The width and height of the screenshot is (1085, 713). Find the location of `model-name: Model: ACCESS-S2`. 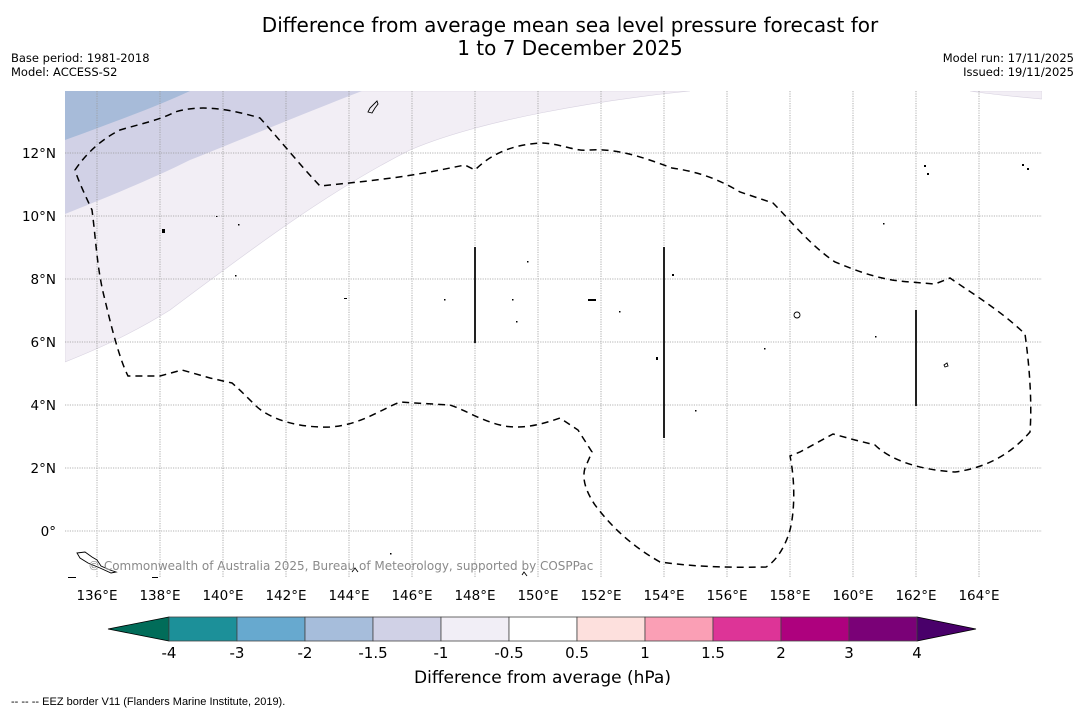

model-name: Model: ACCESS-S2 is located at coordinates (64, 72).